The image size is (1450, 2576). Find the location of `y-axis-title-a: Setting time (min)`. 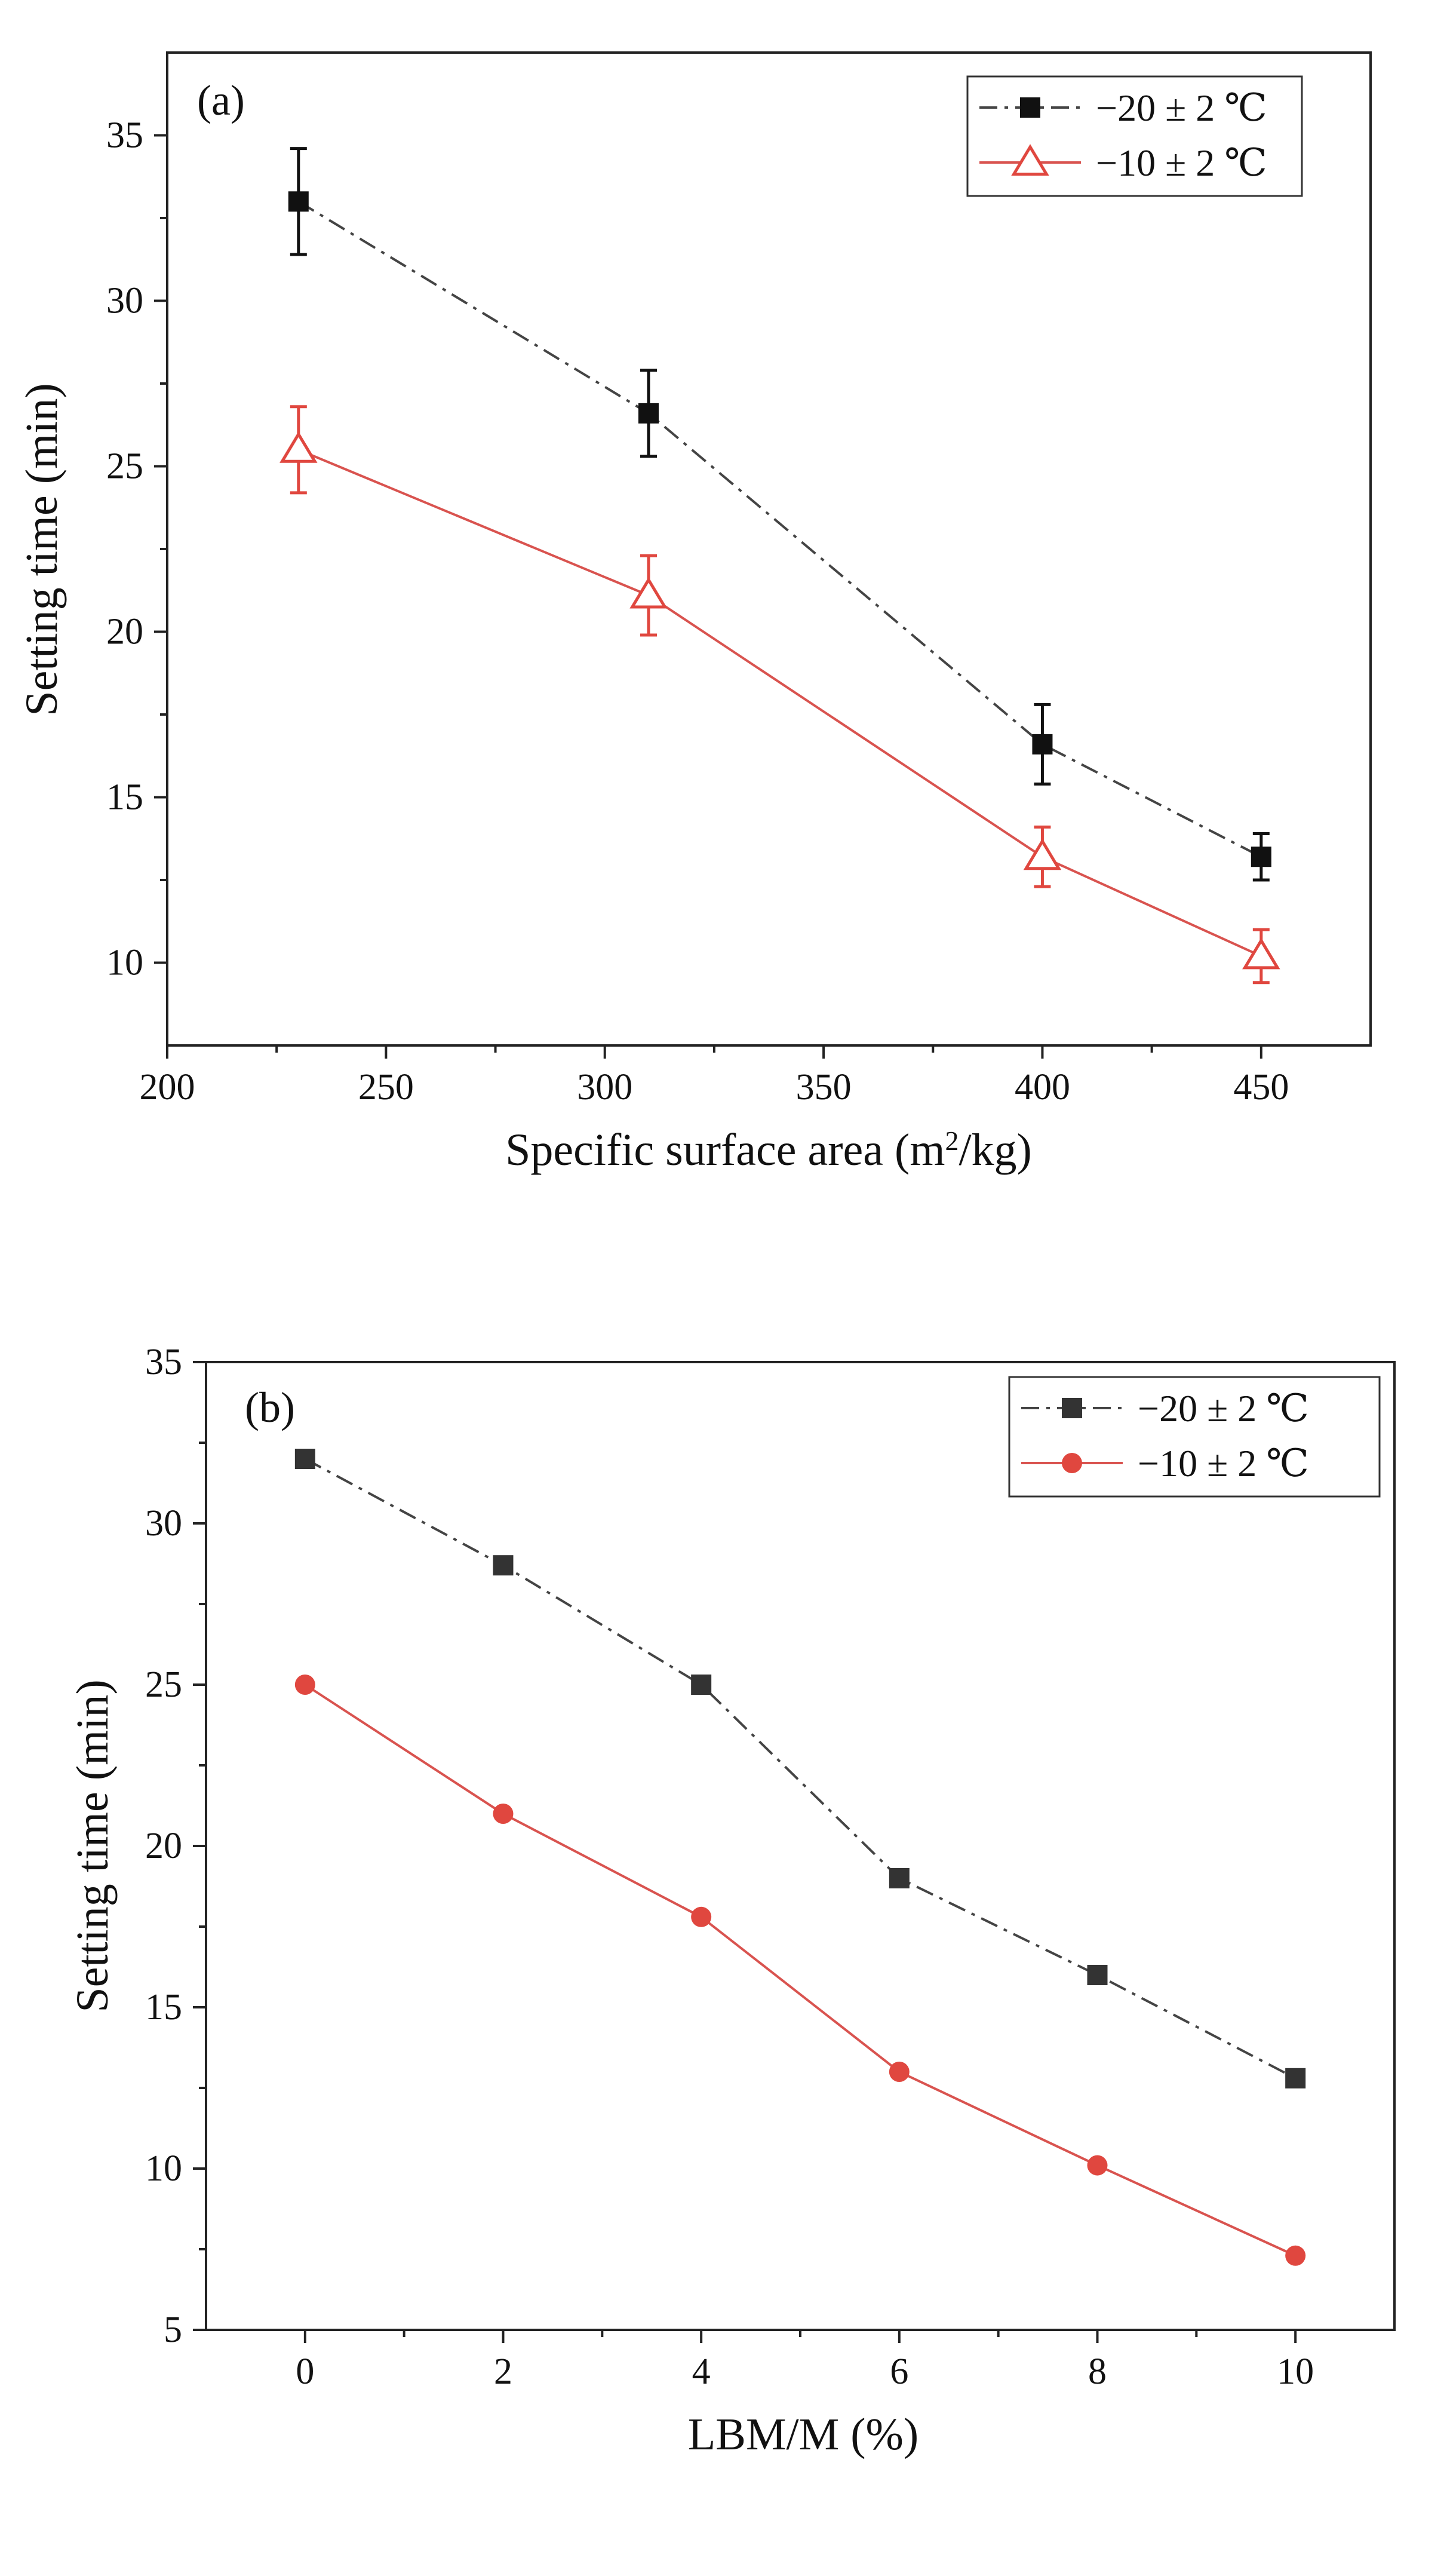

y-axis-title-a: Setting time (min) is located at coordinates (42, 549).